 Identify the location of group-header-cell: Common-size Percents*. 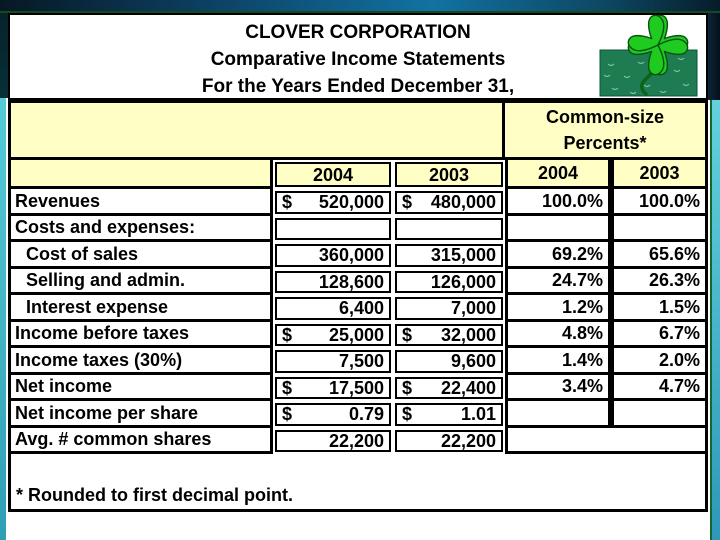
(605, 131).